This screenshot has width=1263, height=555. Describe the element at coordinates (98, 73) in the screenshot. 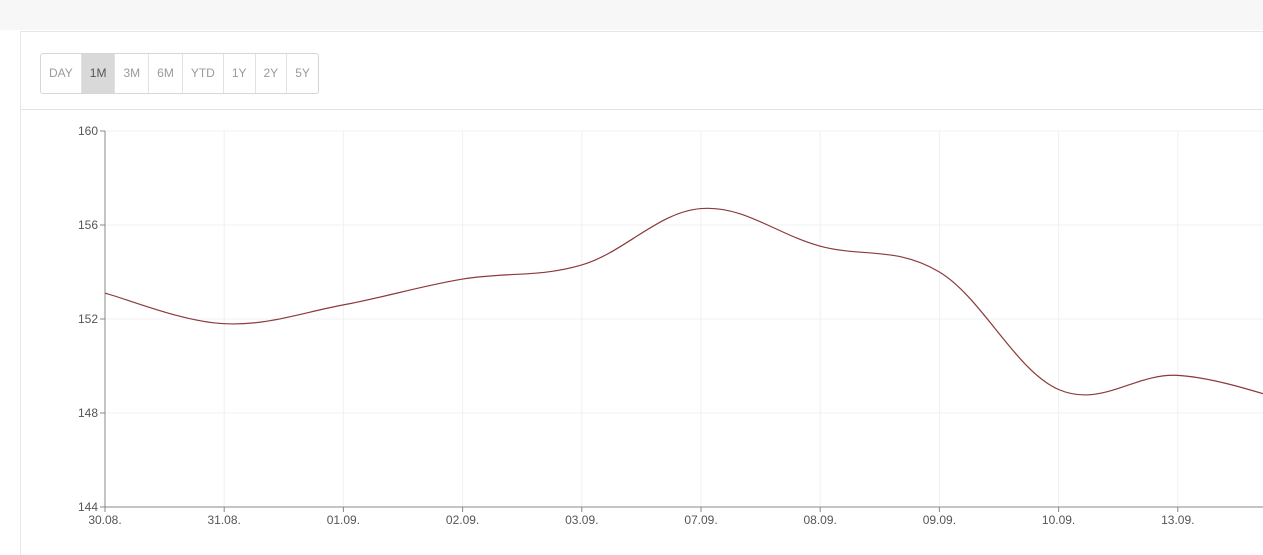

I see `range-button-1m: 1M` at that location.